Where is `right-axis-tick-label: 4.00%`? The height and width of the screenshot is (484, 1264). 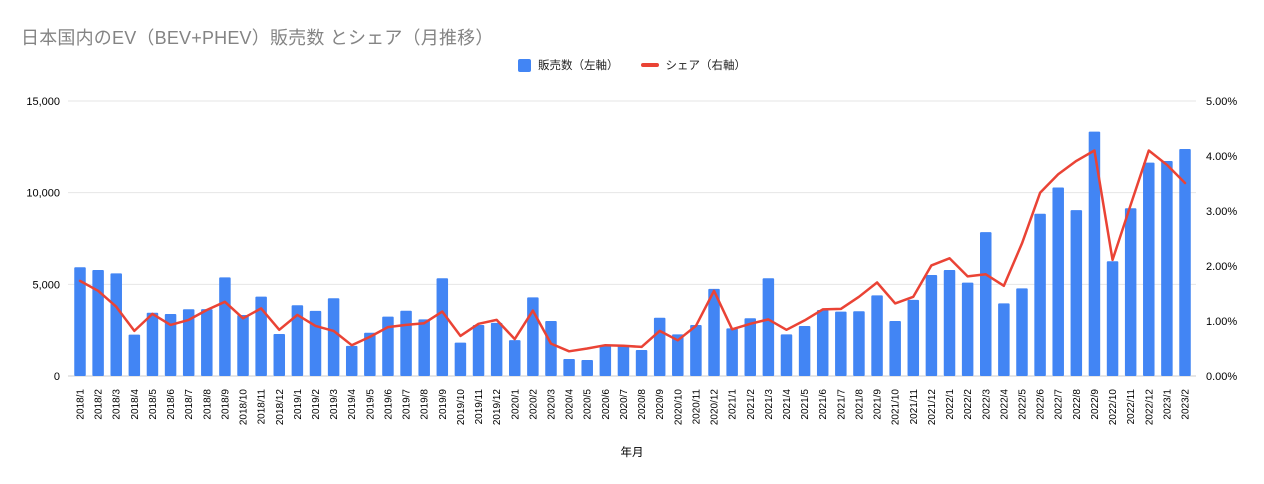 right-axis-tick-label: 4.00% is located at coordinates (1221, 157).